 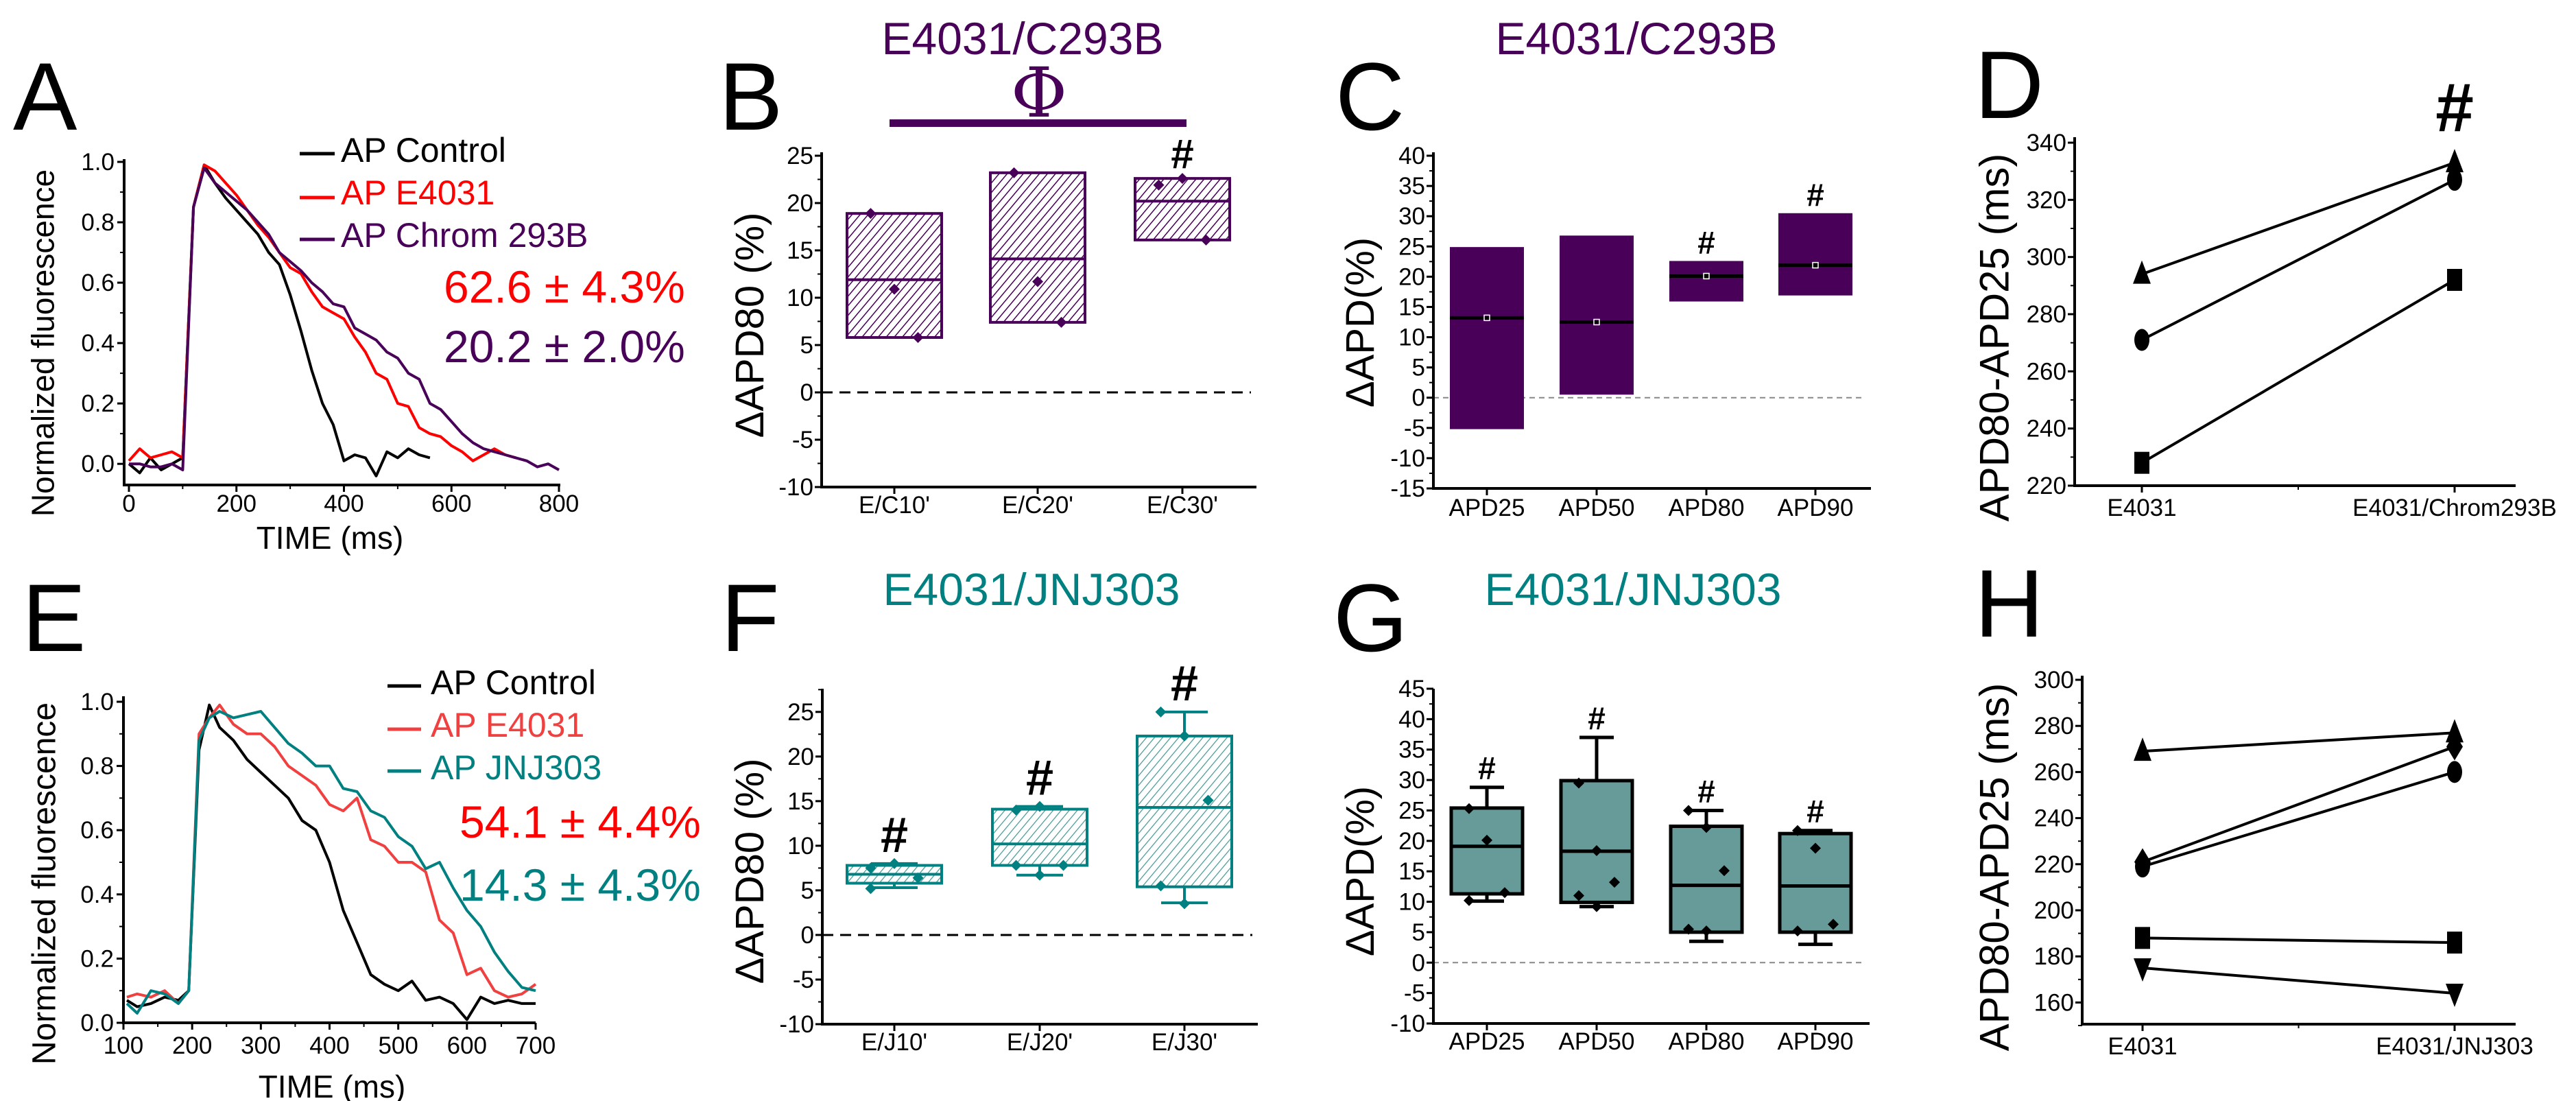 I want to click on panel-a-y-tick-label: 0.0, so click(x=98, y=464).